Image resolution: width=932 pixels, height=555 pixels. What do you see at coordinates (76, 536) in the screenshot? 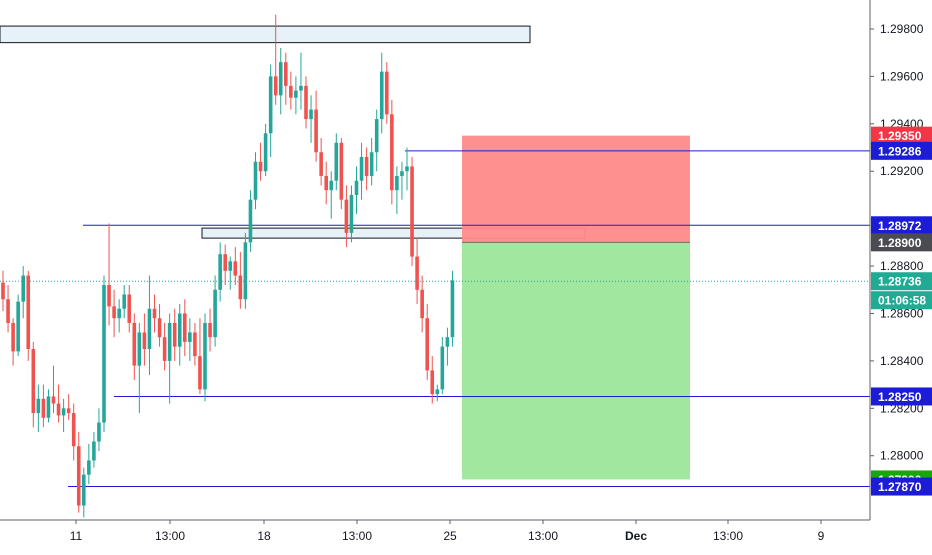
I see `time-tick-label: 11` at bounding box center [76, 536].